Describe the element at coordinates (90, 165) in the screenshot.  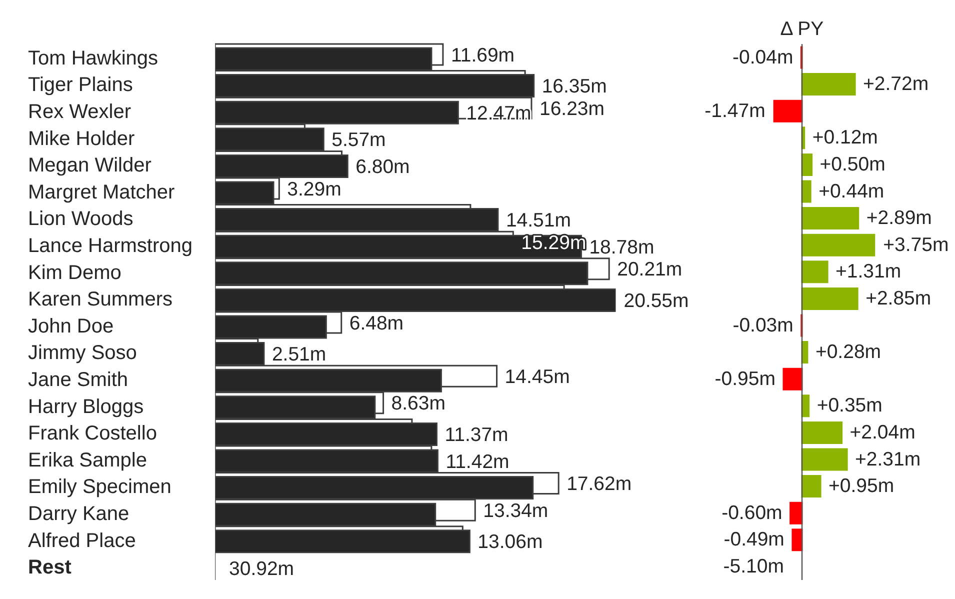
I see `y-tick-label: Megan Wilder` at that location.